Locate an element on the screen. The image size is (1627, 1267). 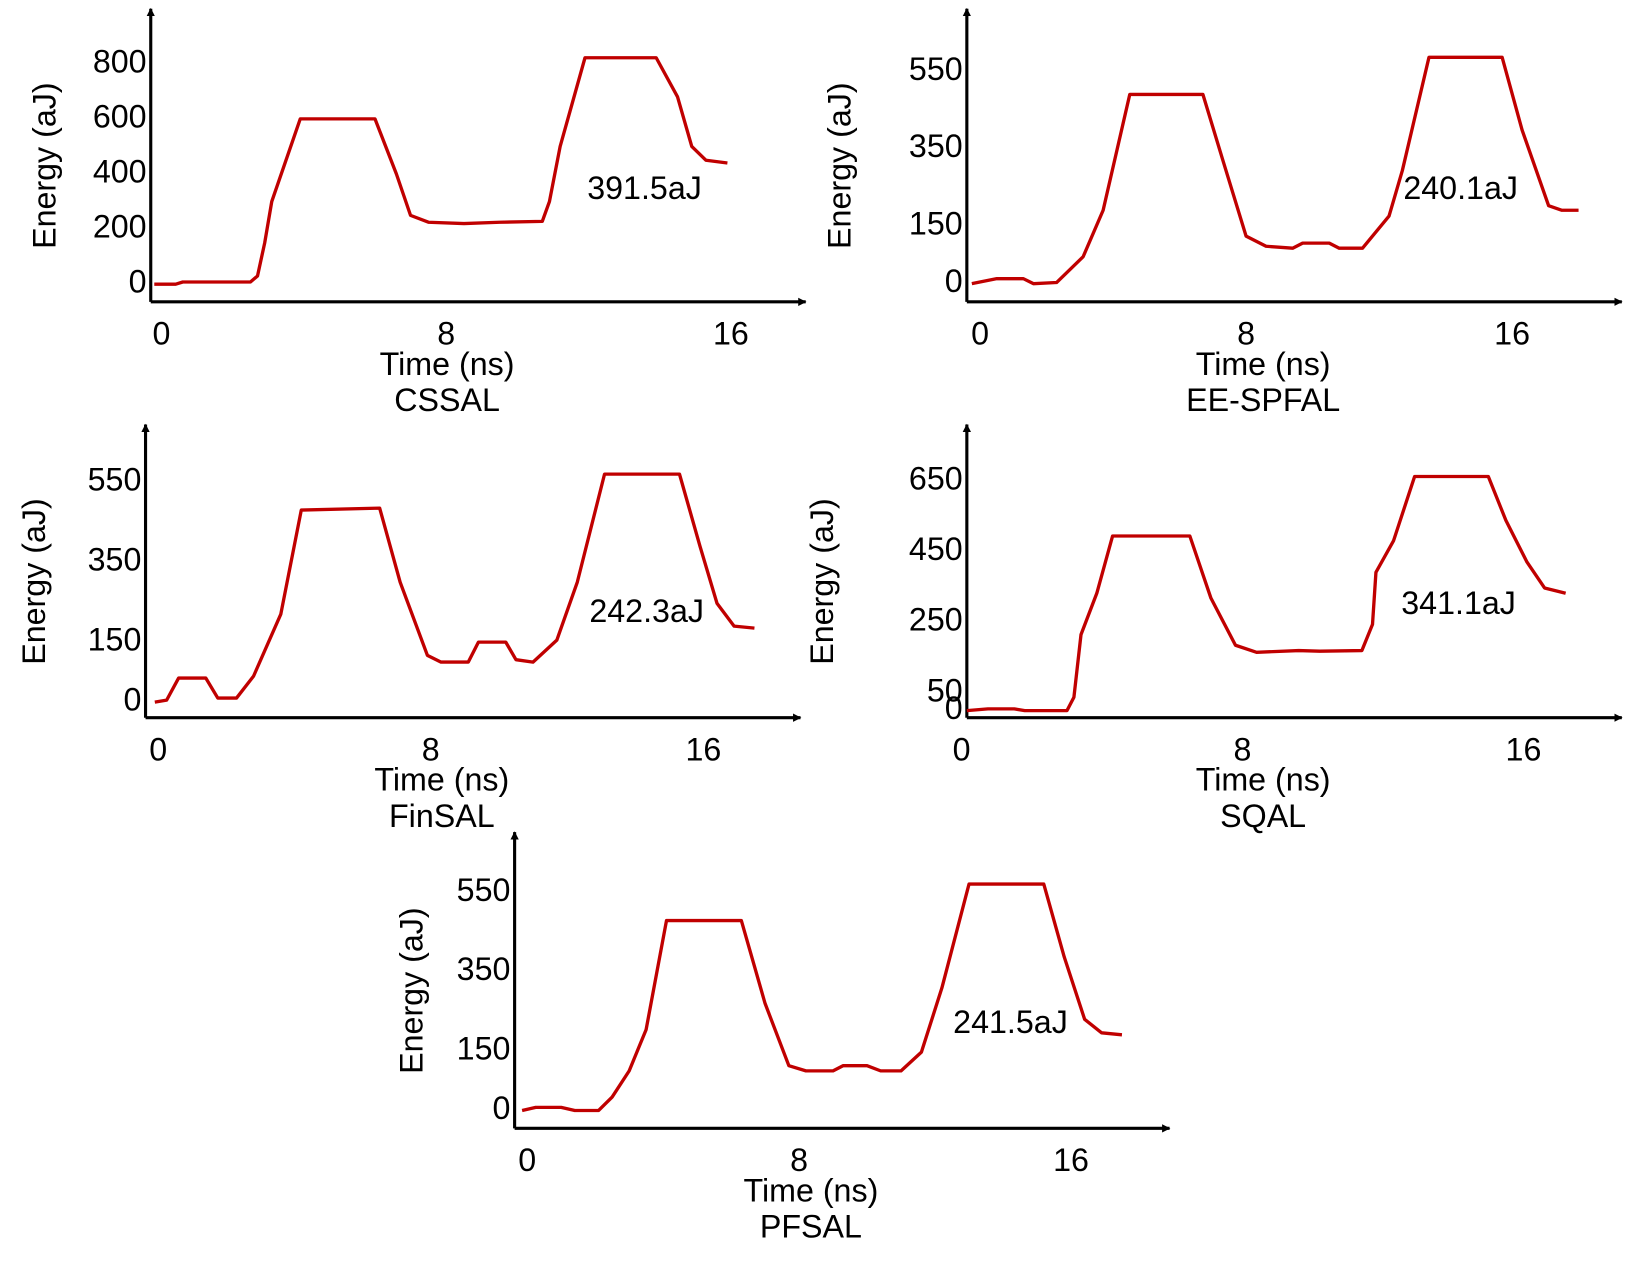
y-tick-label: 800 is located at coordinates (120, 61).